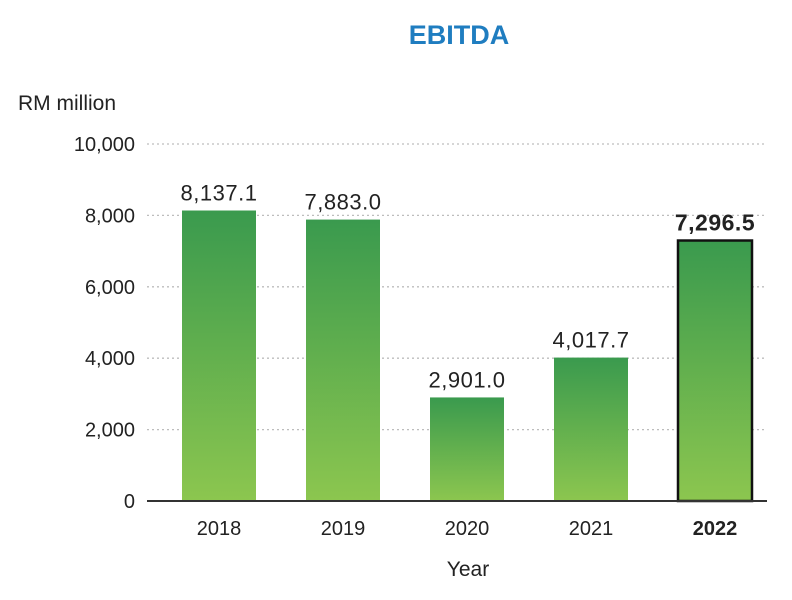  Describe the element at coordinates (219, 355) in the screenshot. I see `bar-2018` at that location.